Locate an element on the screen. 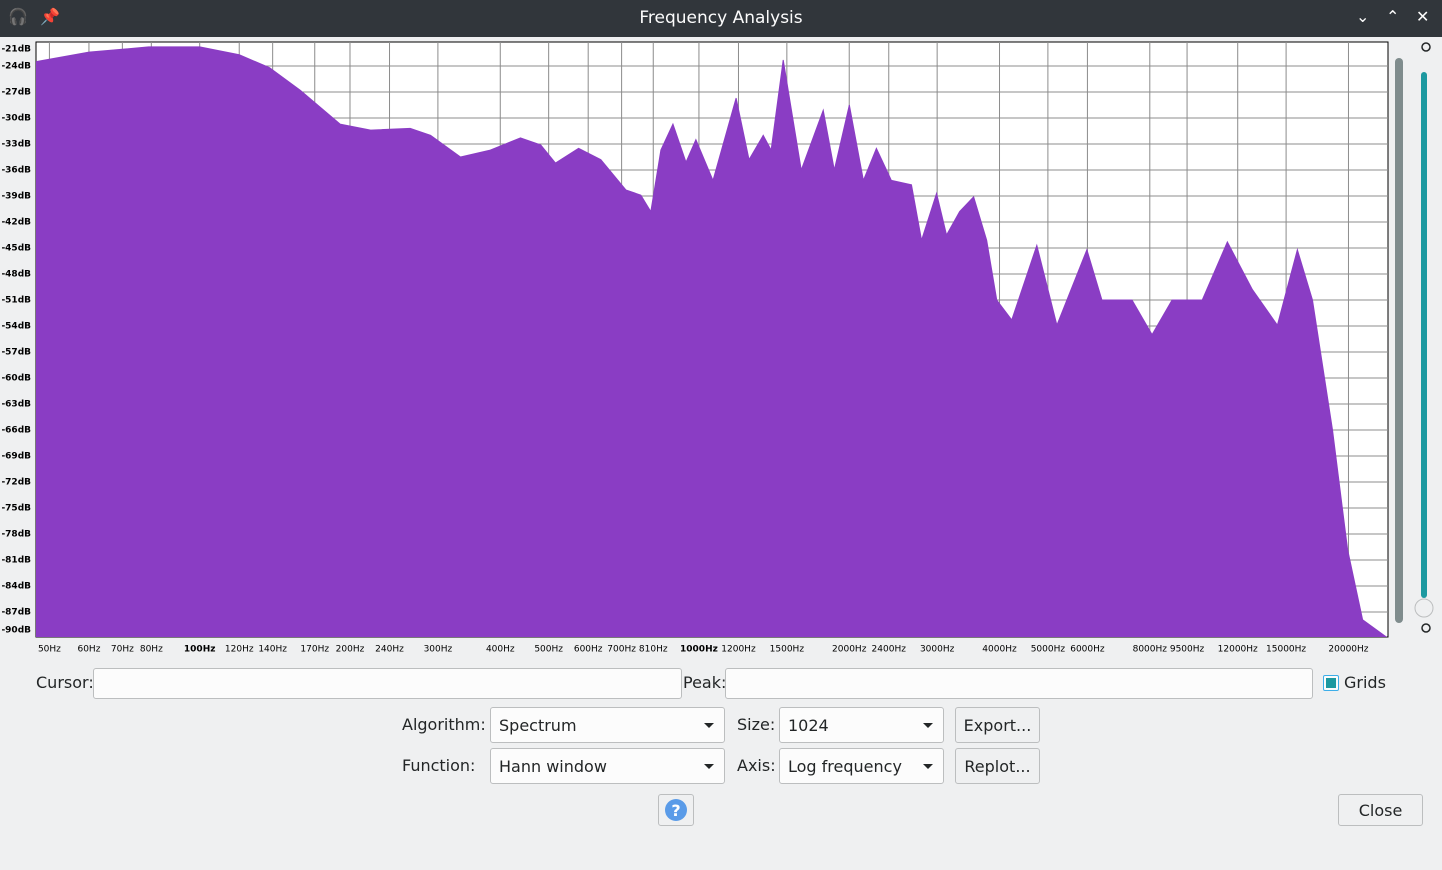  y-tick-label: -51dB is located at coordinates (16, 301).